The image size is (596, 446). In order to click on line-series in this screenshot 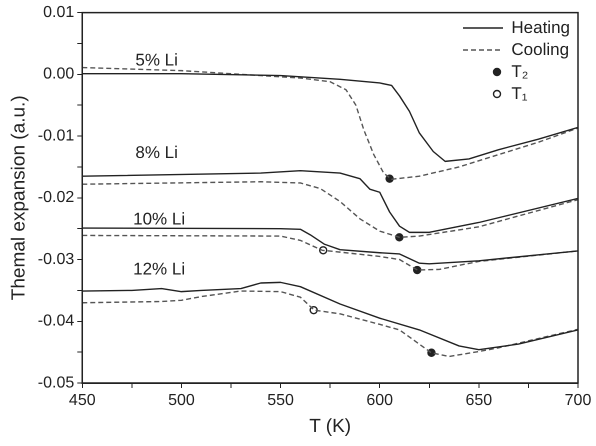, I will do `click(330, 324)`.